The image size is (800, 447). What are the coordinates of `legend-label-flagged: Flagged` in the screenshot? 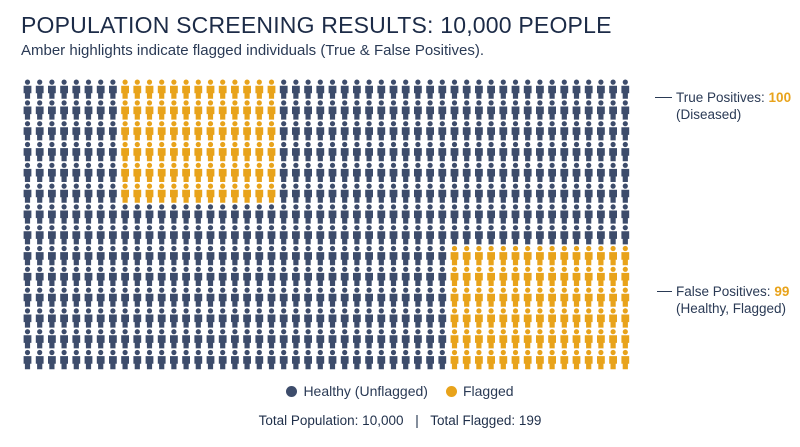 It's located at (488, 391).